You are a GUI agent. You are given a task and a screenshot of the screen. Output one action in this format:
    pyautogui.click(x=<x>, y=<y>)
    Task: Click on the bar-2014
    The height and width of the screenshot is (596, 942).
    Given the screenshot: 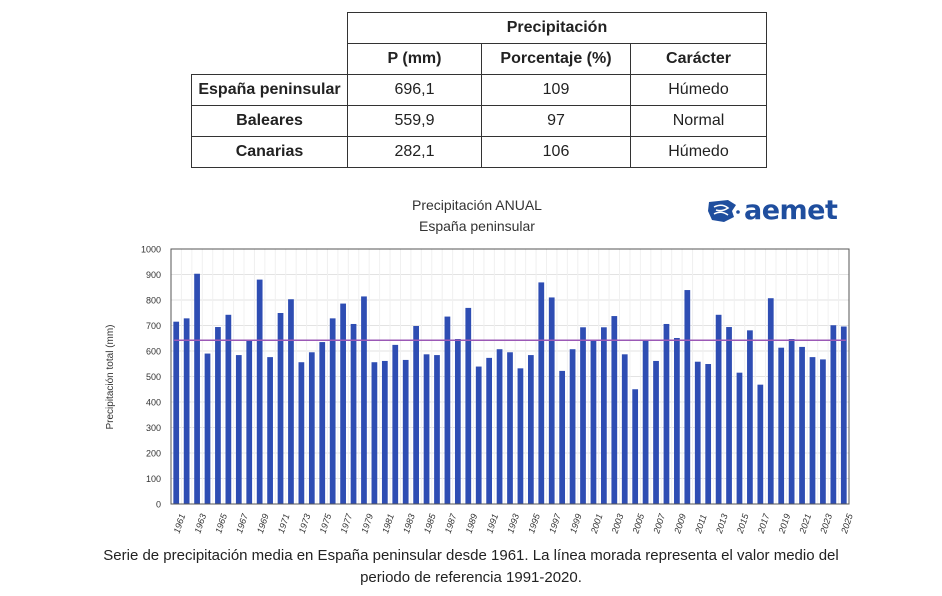 What is the action you would take?
    pyautogui.click(x=729, y=415)
    